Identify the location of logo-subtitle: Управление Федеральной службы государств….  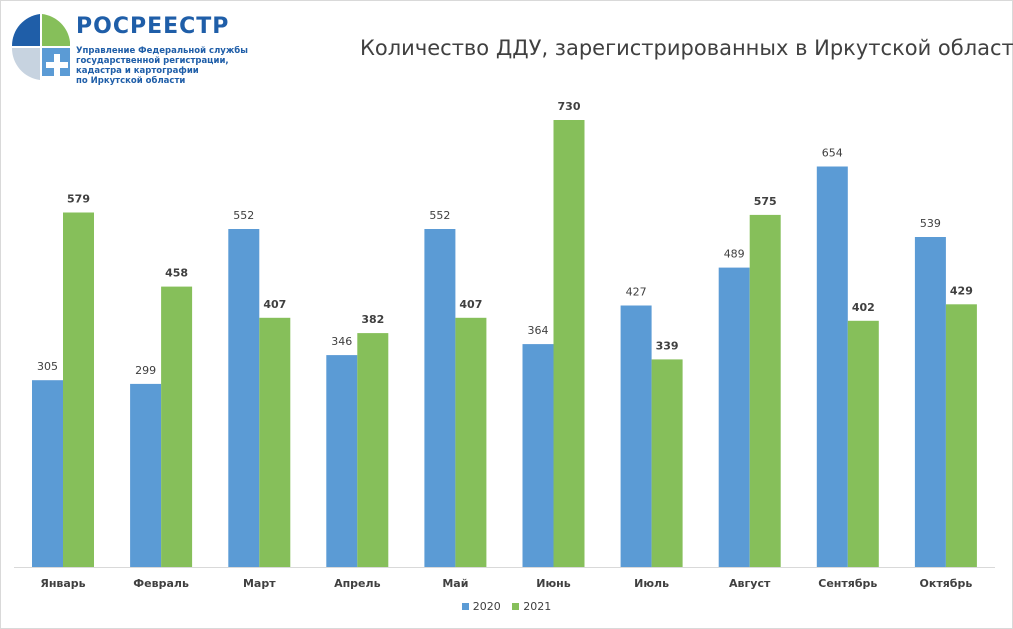
(163, 66).